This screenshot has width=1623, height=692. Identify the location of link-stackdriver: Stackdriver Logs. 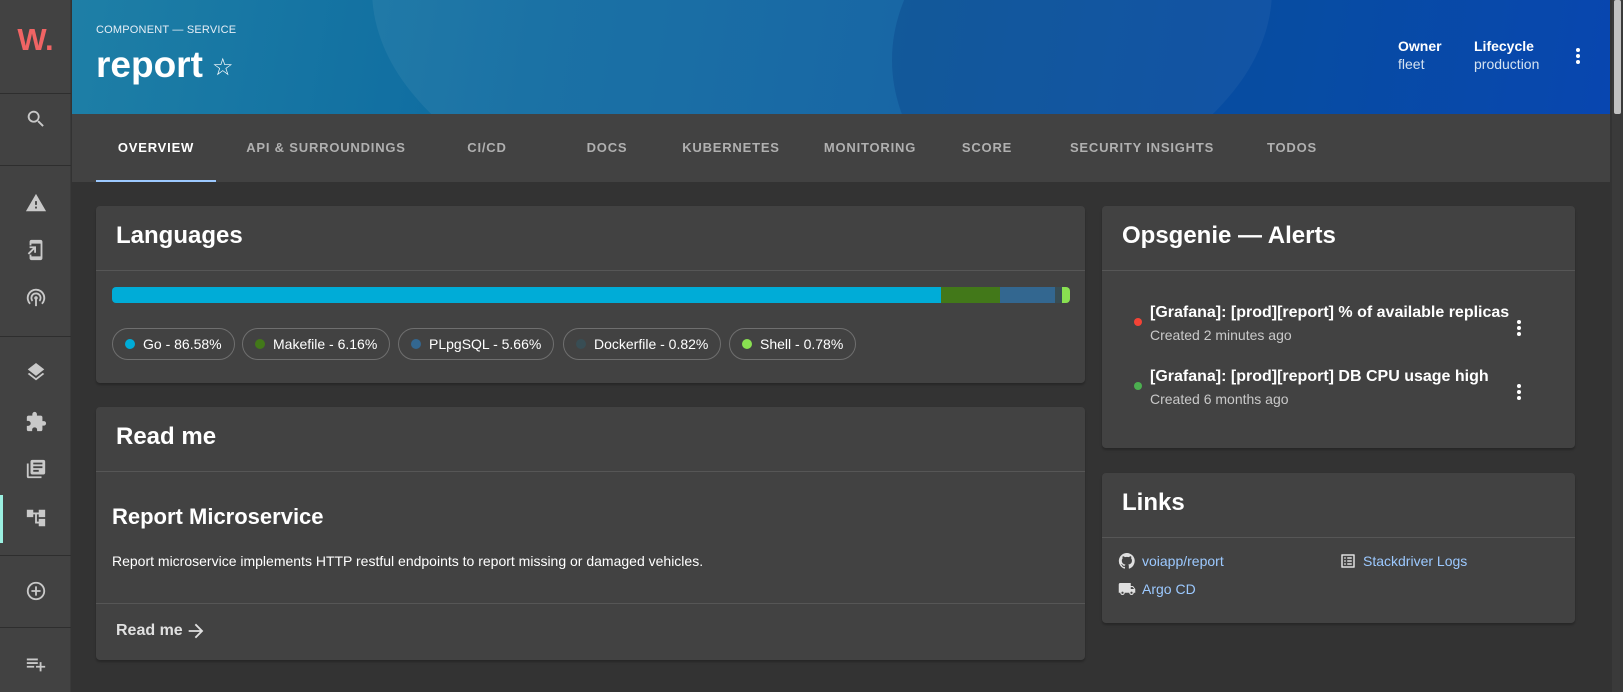
(1403, 561).